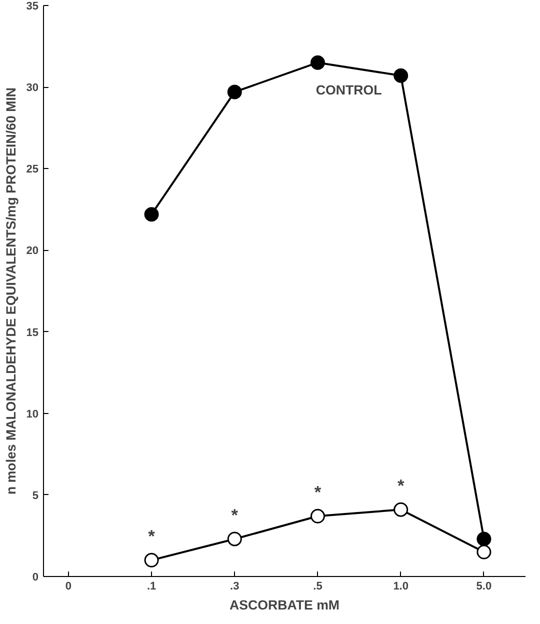 The width and height of the screenshot is (540, 624). I want to click on x-tick-label: .3, so click(235, 586).